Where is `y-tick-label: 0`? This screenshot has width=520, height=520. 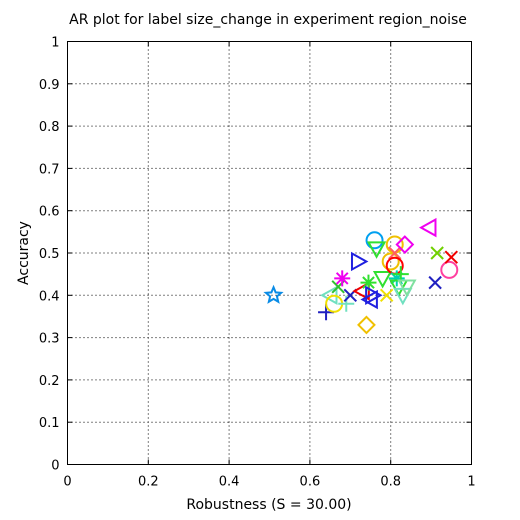
y-tick-label: 0 is located at coordinates (55, 466).